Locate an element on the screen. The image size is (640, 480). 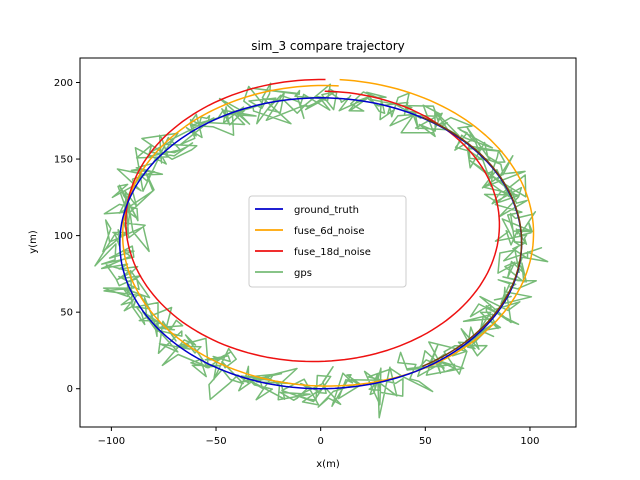
x-tick-label: −50 is located at coordinates (215, 441).